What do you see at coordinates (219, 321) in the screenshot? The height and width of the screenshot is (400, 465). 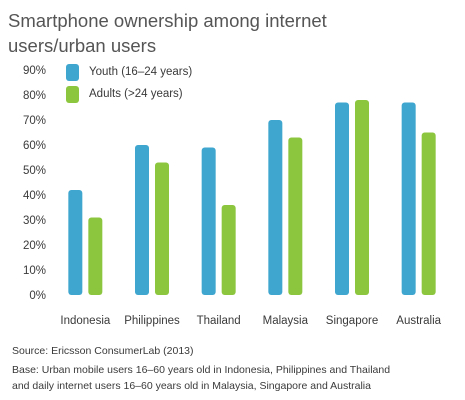 I see `x-tick-label-thailand: Thailand` at bounding box center [219, 321].